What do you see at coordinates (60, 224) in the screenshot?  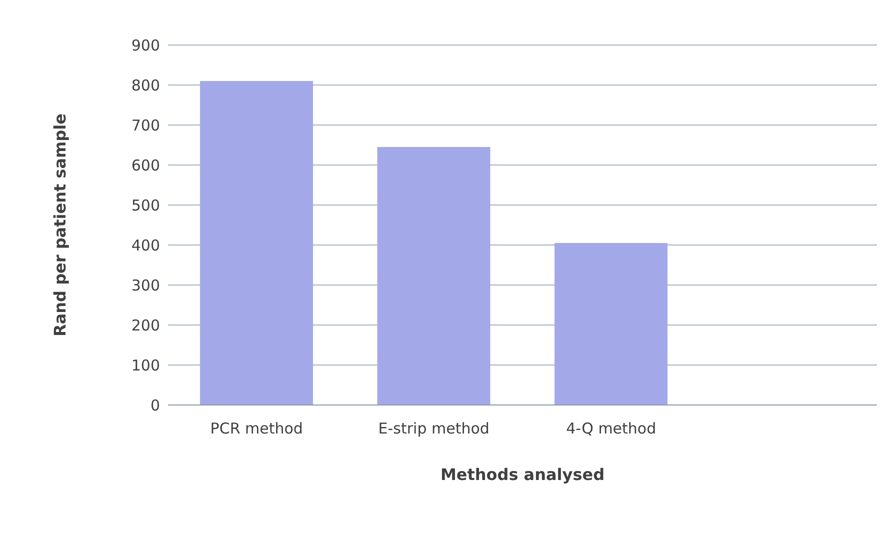 I see `y-axis-title: Rand per patient sample` at bounding box center [60, 224].